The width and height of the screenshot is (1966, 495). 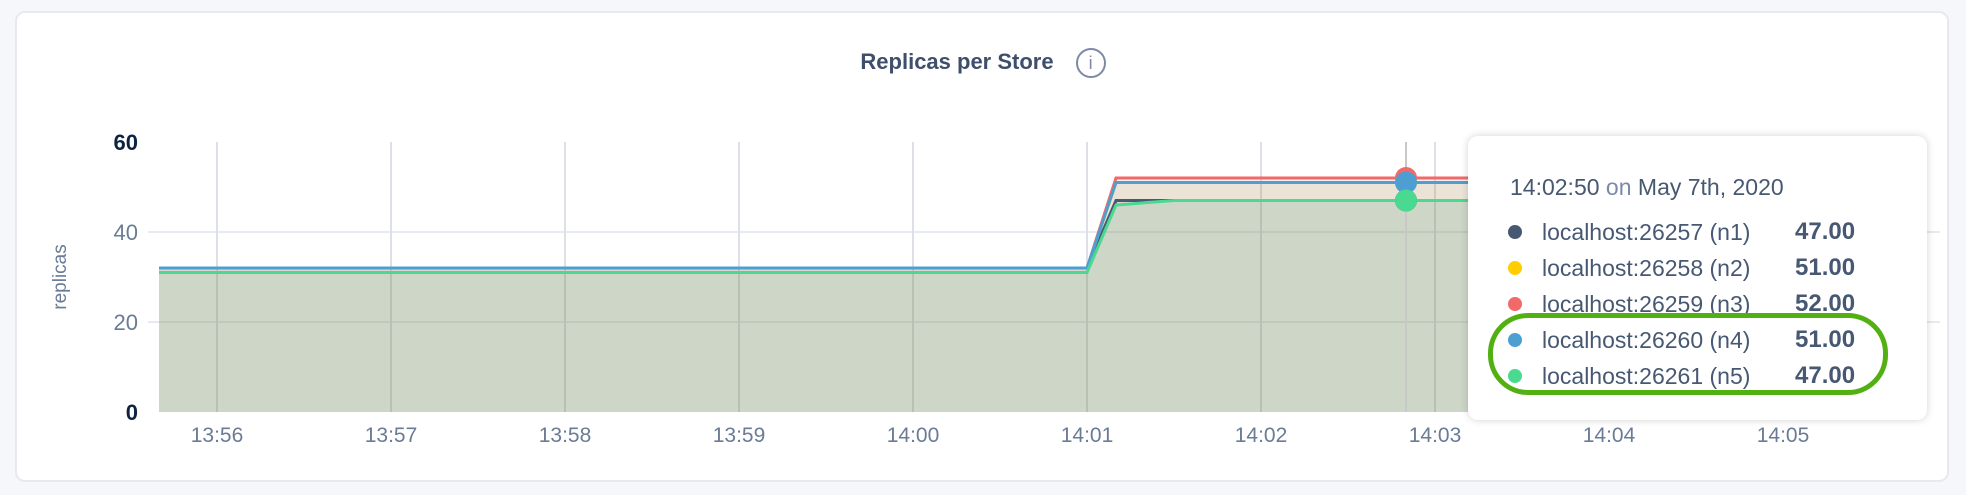 What do you see at coordinates (1090, 63) in the screenshot?
I see `info-circle-icon: i` at bounding box center [1090, 63].